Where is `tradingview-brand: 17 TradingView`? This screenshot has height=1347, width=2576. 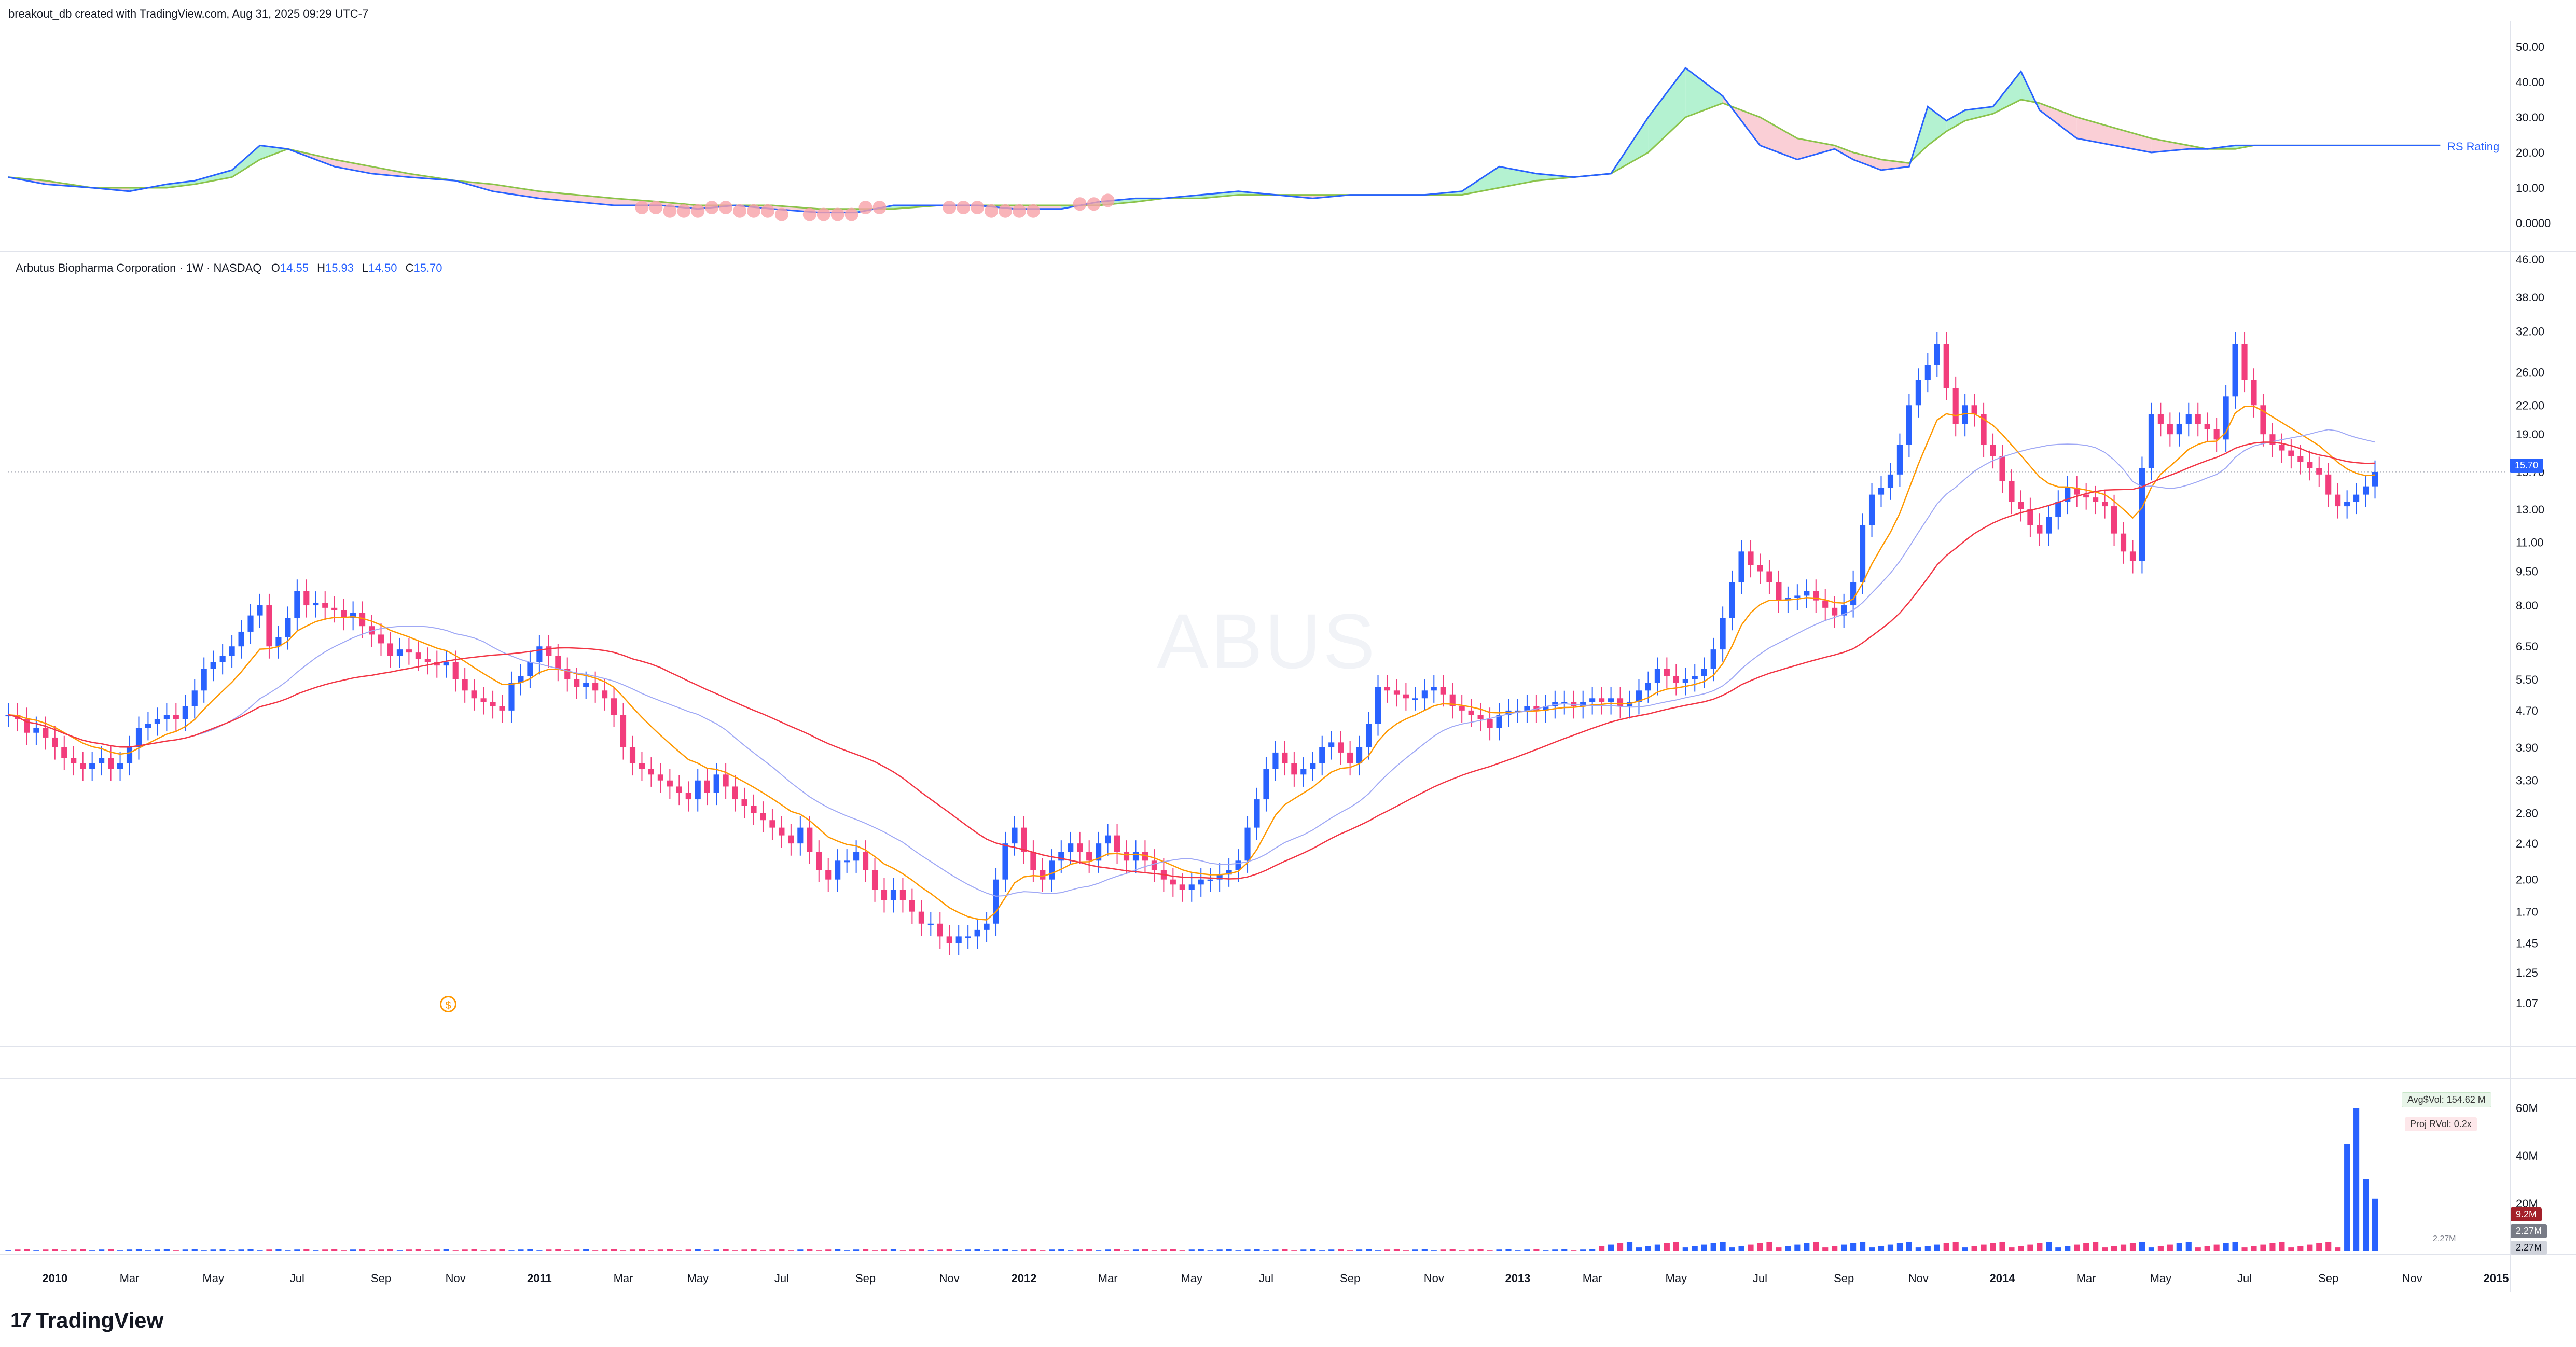
tradingview-brand: 17 TradingView is located at coordinates (86, 1321).